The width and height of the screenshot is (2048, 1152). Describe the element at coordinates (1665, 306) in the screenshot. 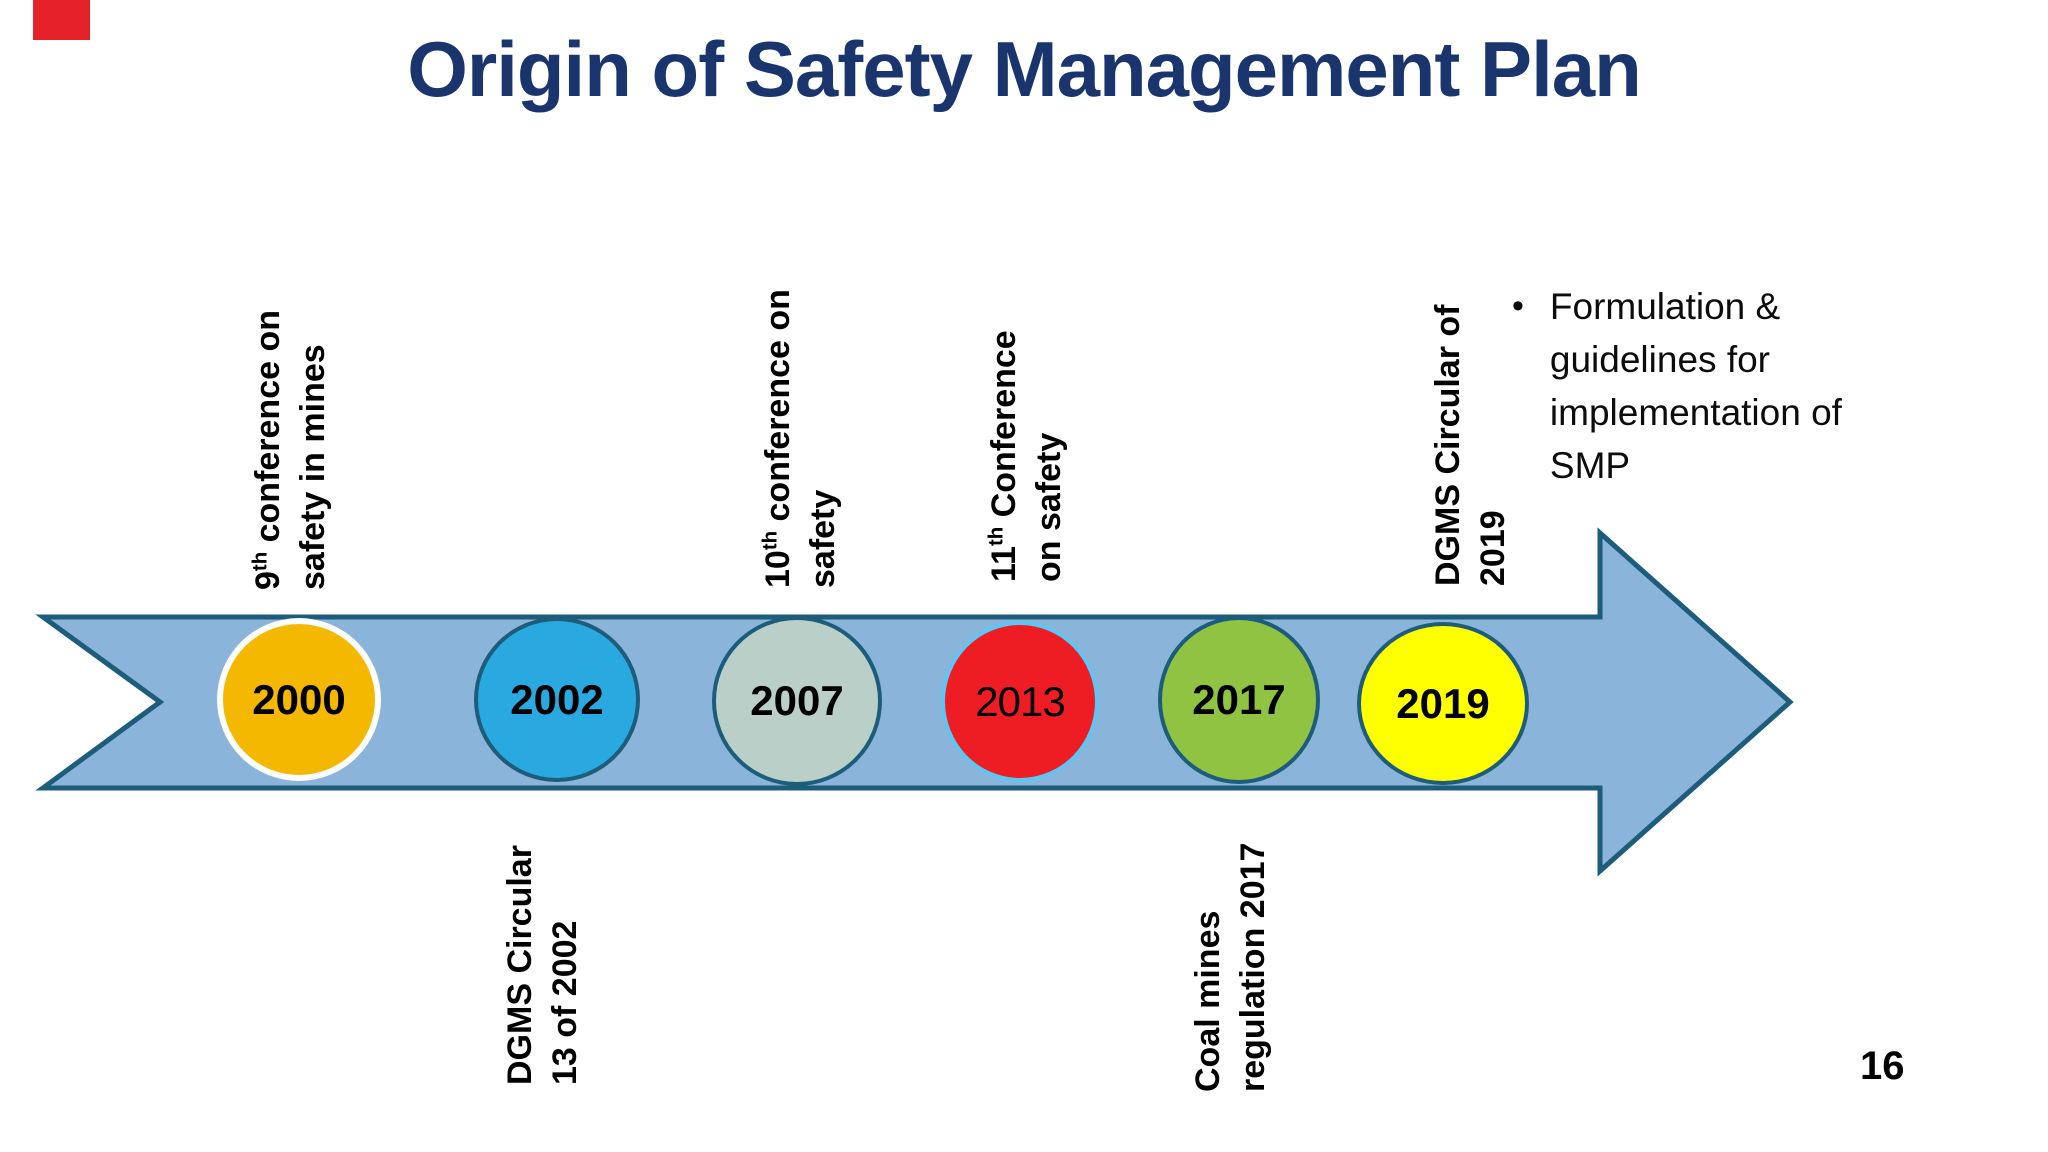

I see `note-line: Formulation &` at that location.